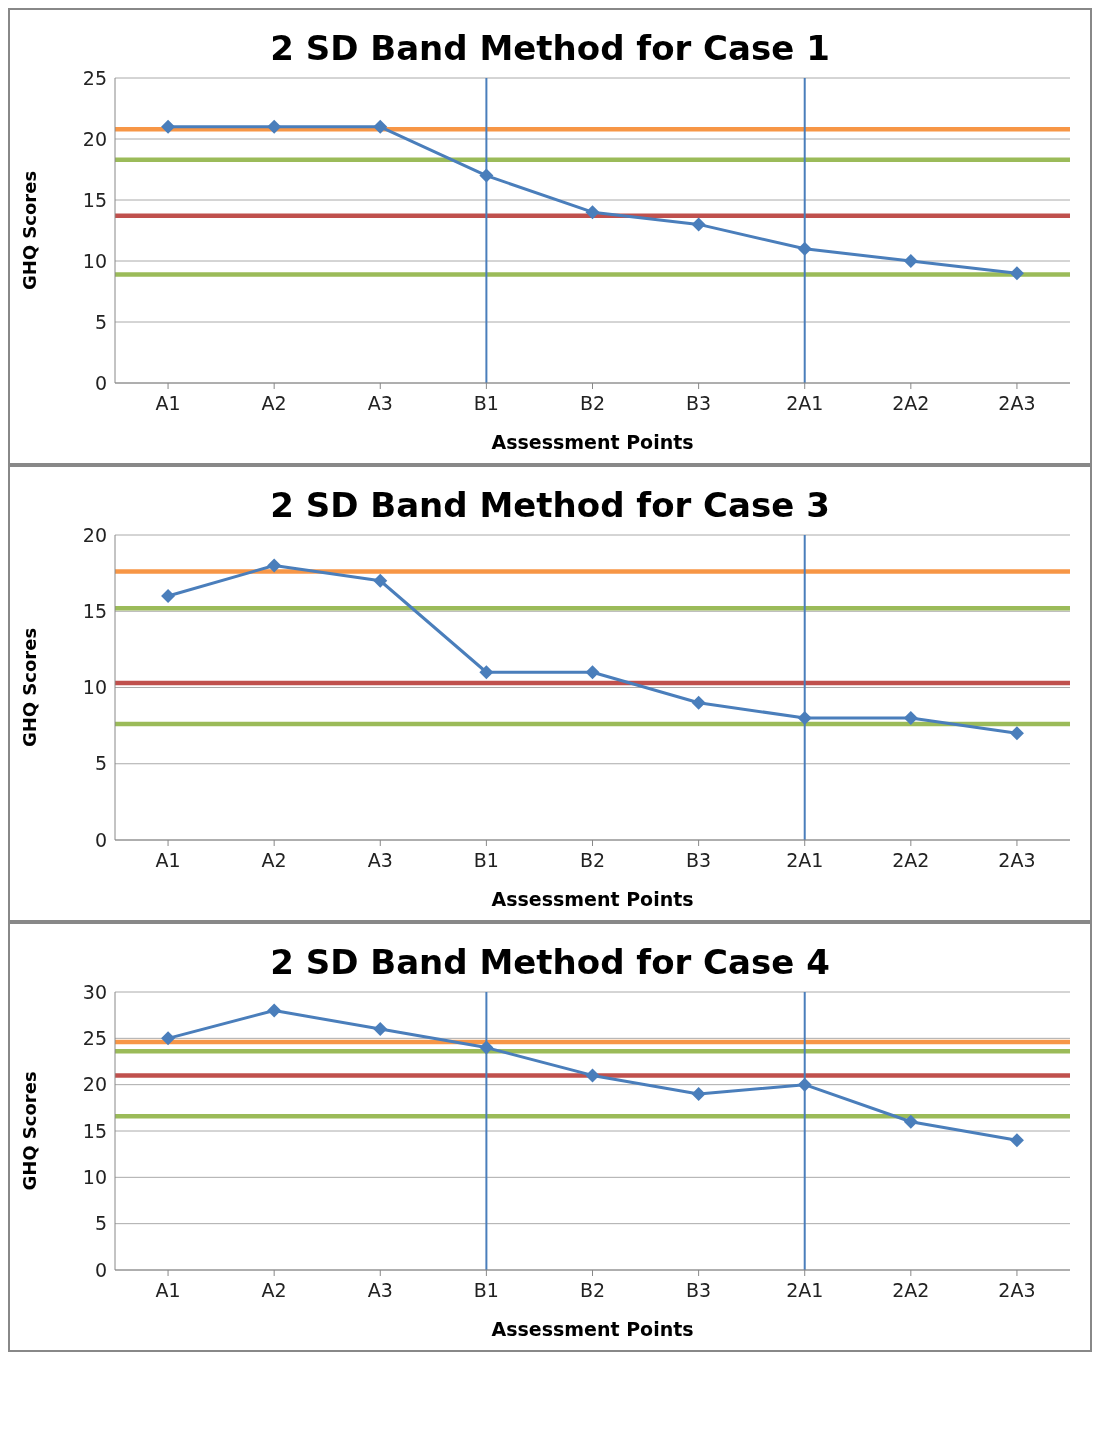  I want to click on chart-title: 2 SD Band Method for Case 1, so click(550, 47).